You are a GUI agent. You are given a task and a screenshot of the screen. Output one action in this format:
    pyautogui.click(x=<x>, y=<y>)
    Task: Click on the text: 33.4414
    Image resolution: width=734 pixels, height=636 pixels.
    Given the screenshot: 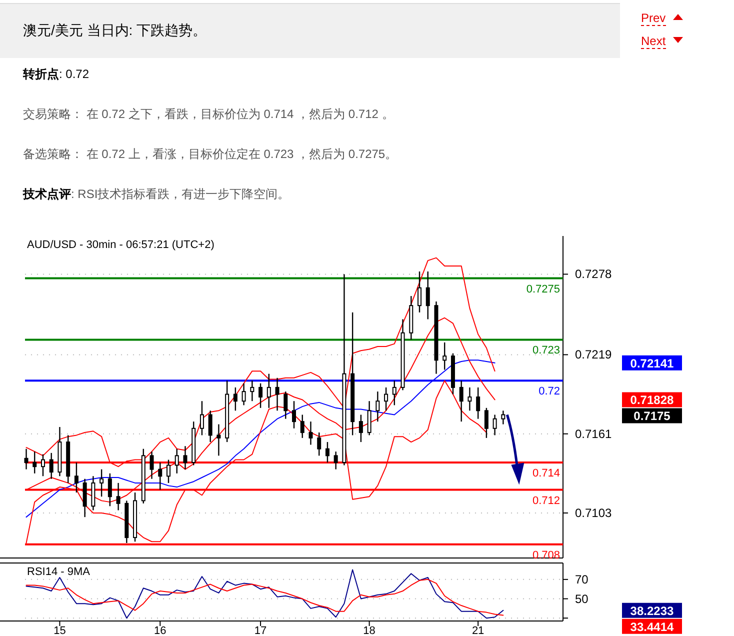 What is the action you would take?
    pyautogui.click(x=652, y=627)
    